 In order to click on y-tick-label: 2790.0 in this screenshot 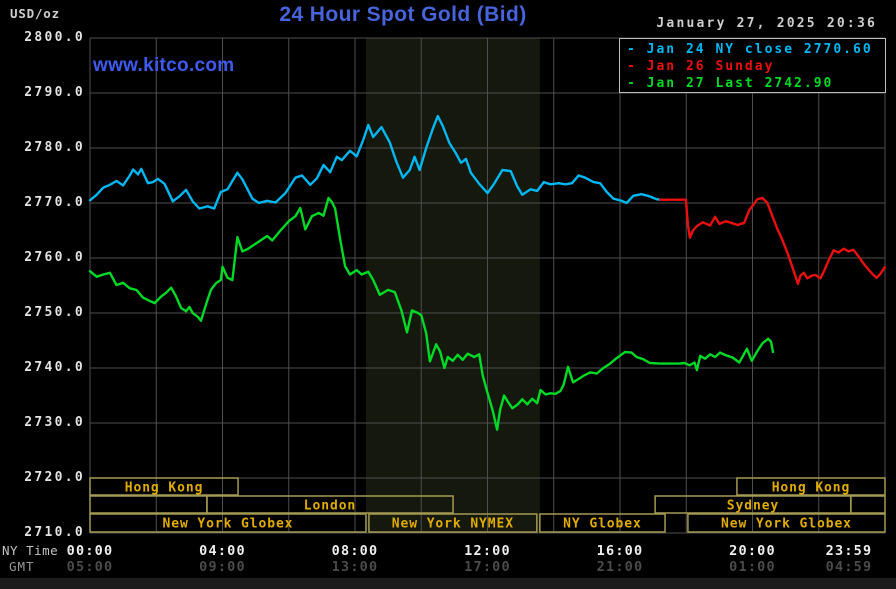, I will do `click(54, 92)`.